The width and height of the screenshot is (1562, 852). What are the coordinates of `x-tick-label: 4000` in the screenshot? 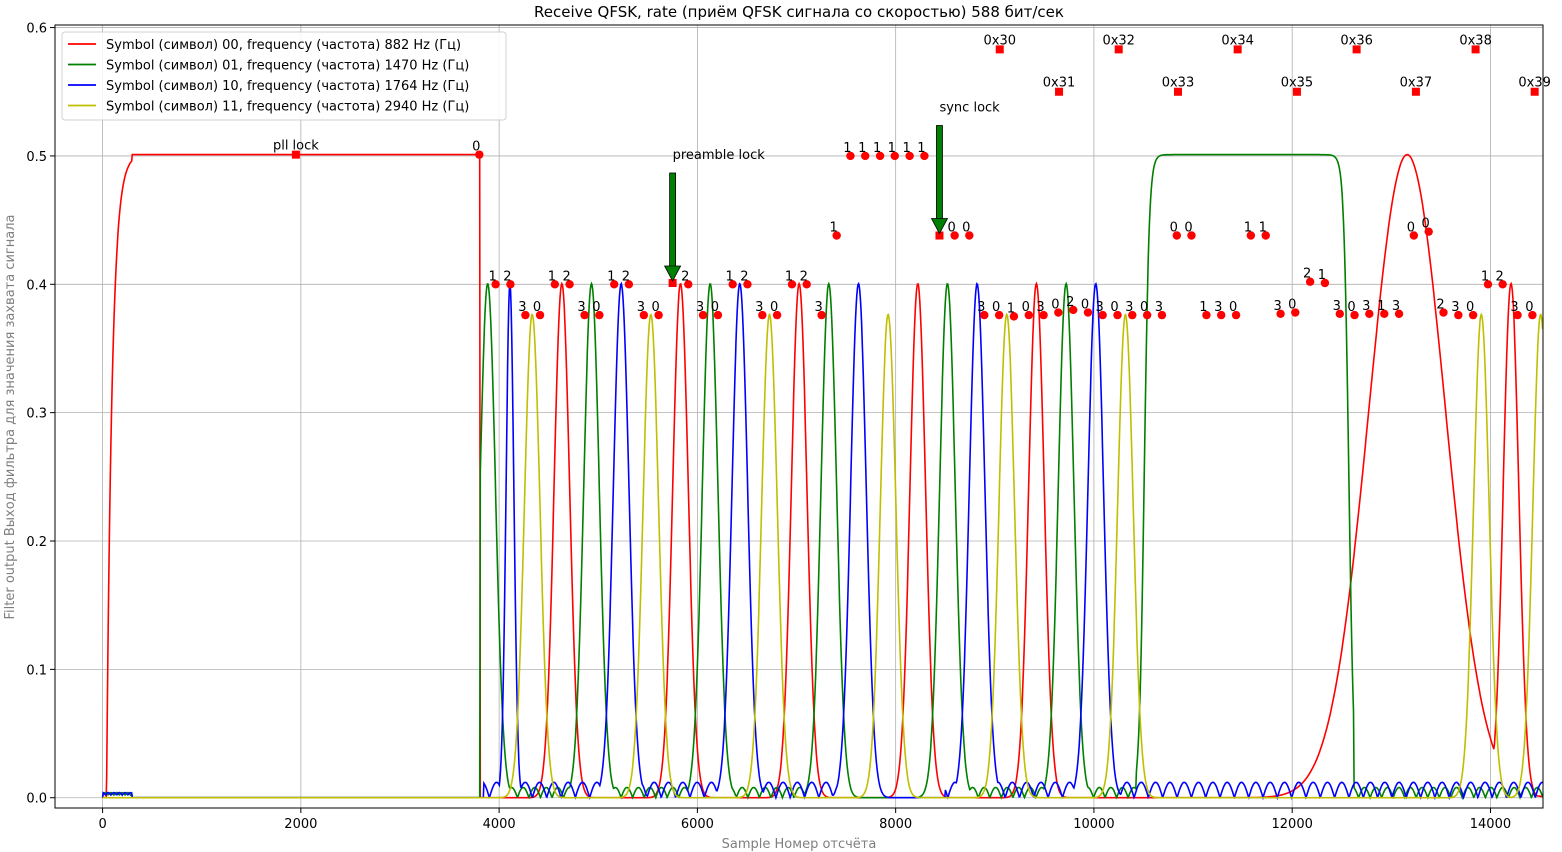 It's located at (499, 824).